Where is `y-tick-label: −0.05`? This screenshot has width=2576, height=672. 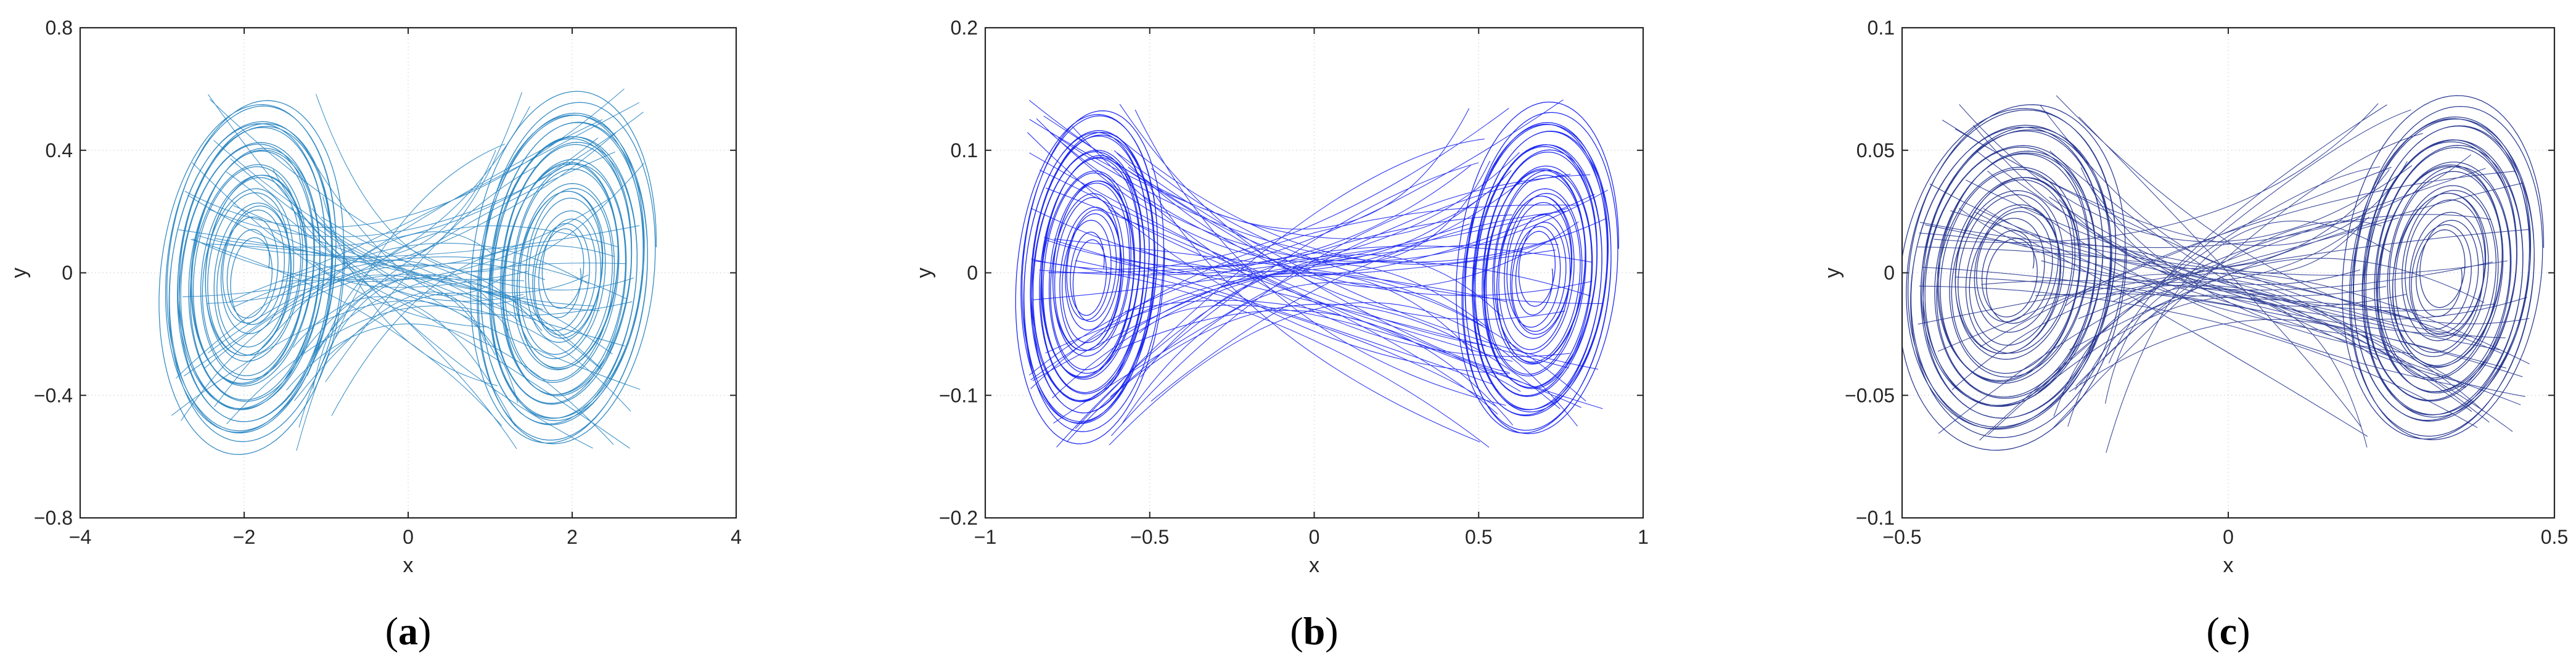 y-tick-label: −0.05 is located at coordinates (1870, 395).